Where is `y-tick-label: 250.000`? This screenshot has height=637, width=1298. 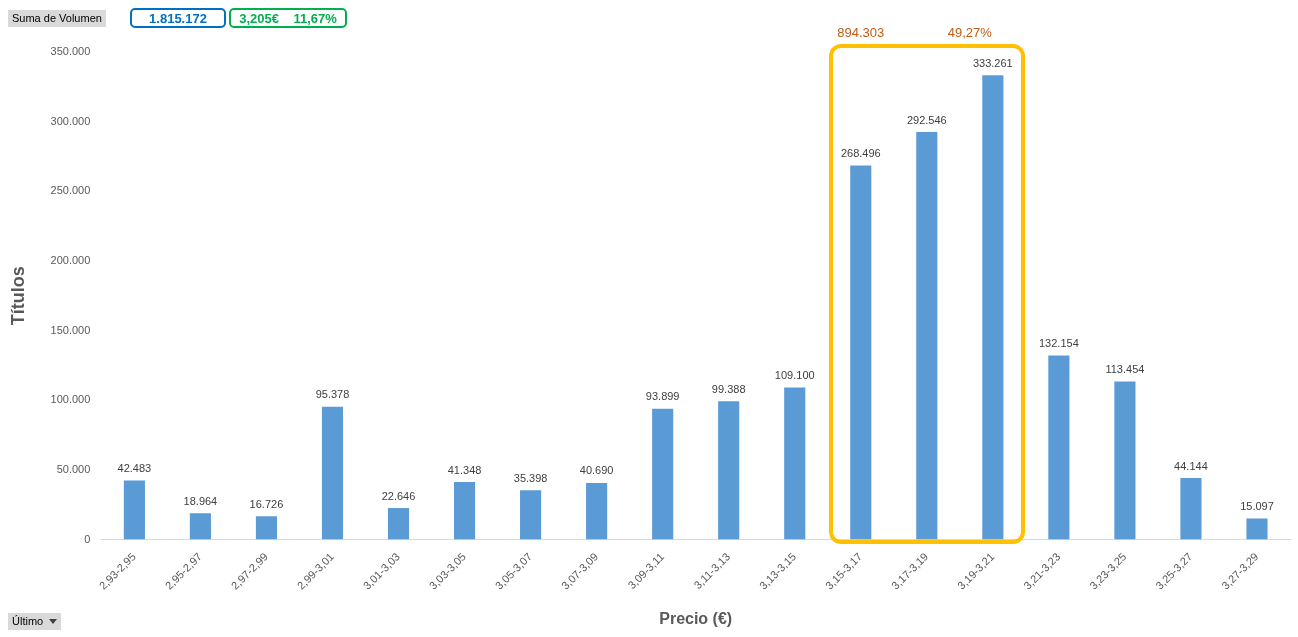 y-tick-label: 250.000 is located at coordinates (70, 190).